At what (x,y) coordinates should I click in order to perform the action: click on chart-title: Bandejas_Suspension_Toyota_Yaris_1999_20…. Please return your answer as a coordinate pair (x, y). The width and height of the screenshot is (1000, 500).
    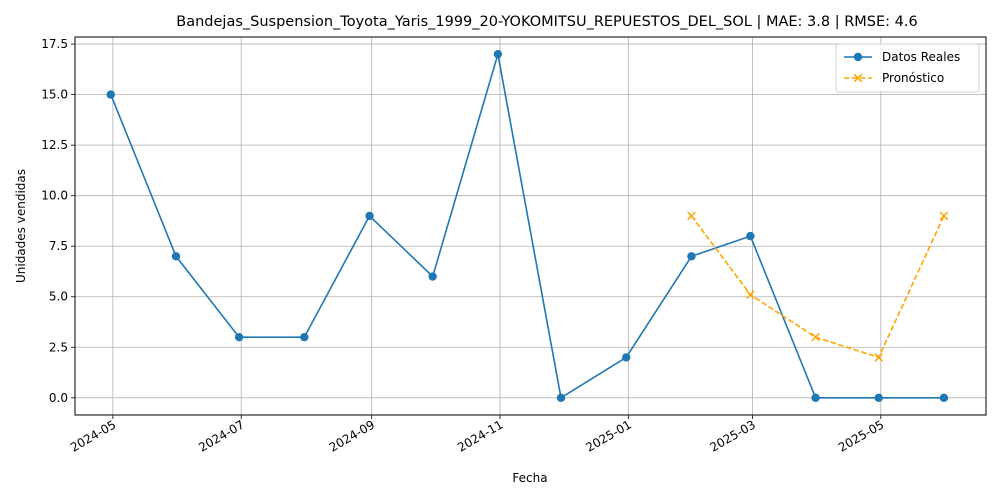
    Looking at the image, I should click on (546, 22).